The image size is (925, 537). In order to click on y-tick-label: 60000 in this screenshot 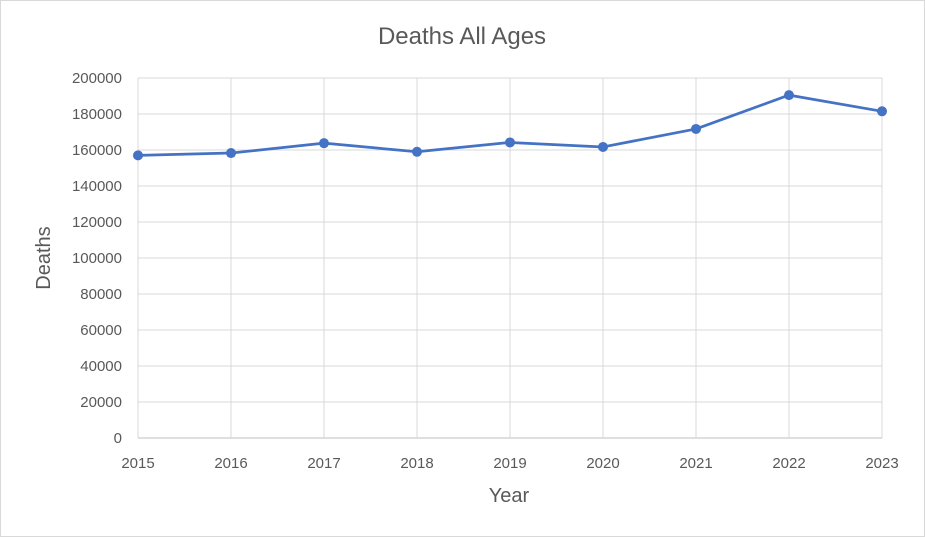, I will do `click(101, 330)`.